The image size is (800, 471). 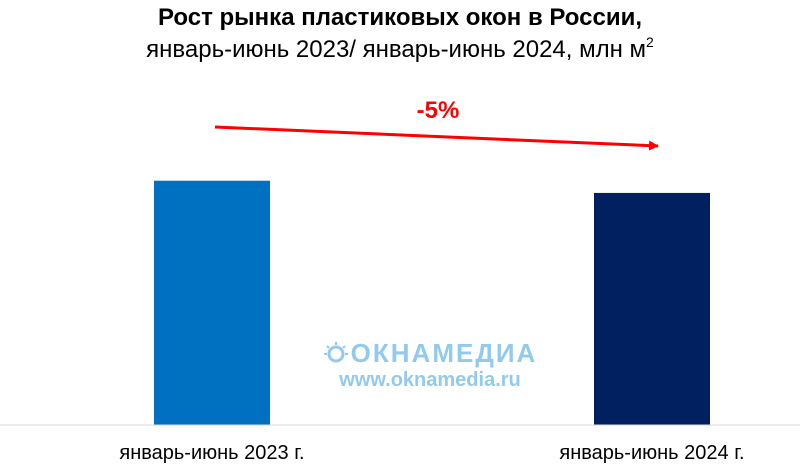 I want to click on watermark: ОКНАМЕДИА www.oknamedia.ru, so click(x=430, y=365).